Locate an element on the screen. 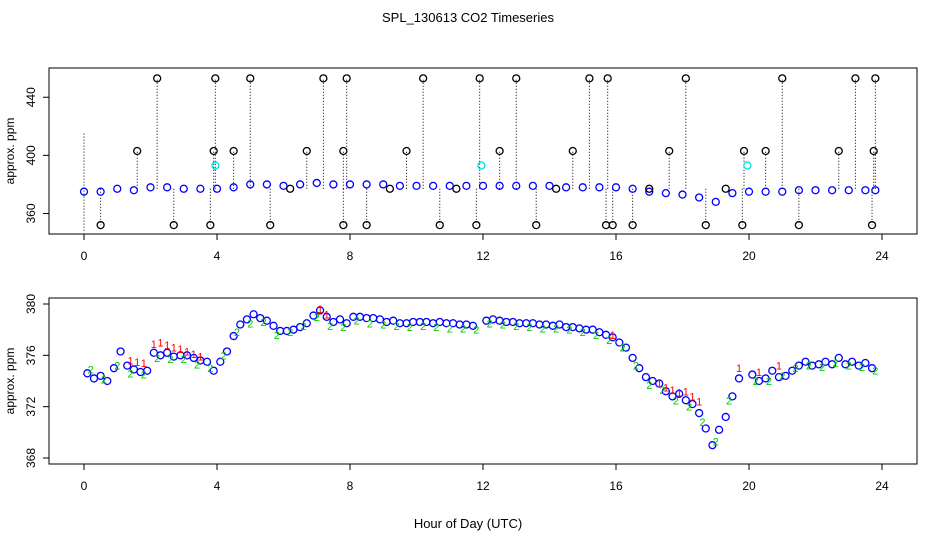  x-tick-label: 16 is located at coordinates (616, 486).